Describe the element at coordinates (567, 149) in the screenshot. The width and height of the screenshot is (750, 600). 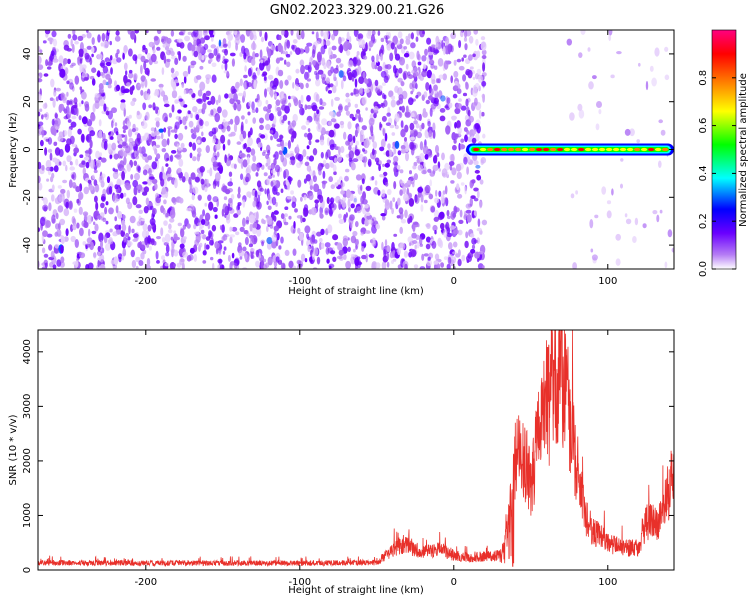
I see `signal-line-core` at that location.